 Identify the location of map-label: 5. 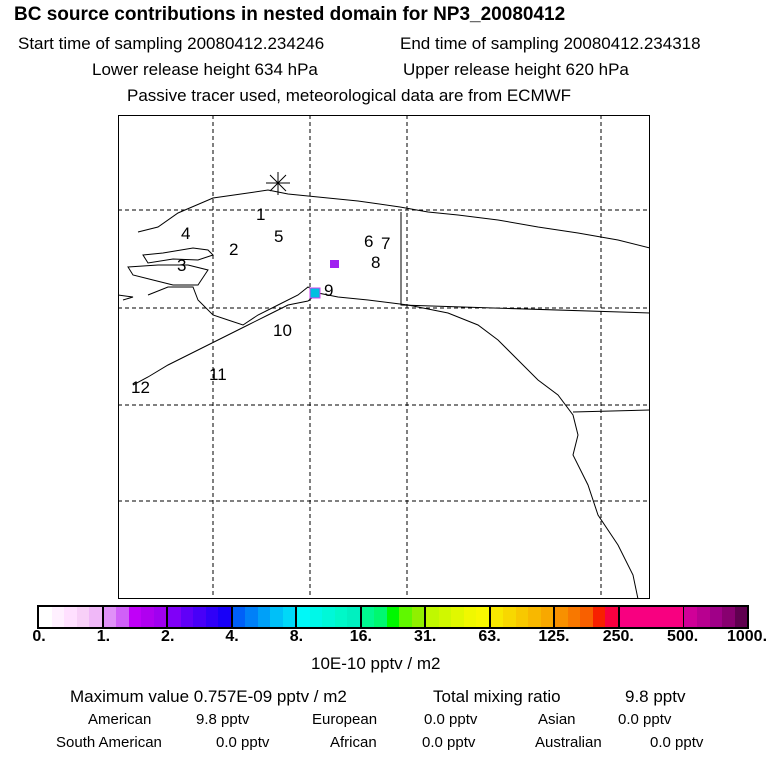
(278, 236).